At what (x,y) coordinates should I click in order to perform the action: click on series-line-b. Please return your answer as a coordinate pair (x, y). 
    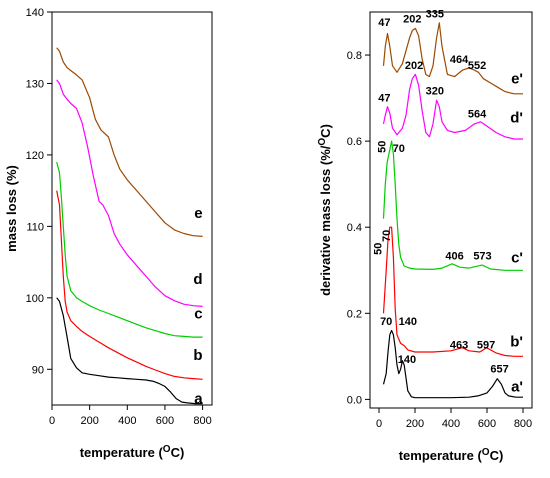
    Looking at the image, I should click on (129, 285).